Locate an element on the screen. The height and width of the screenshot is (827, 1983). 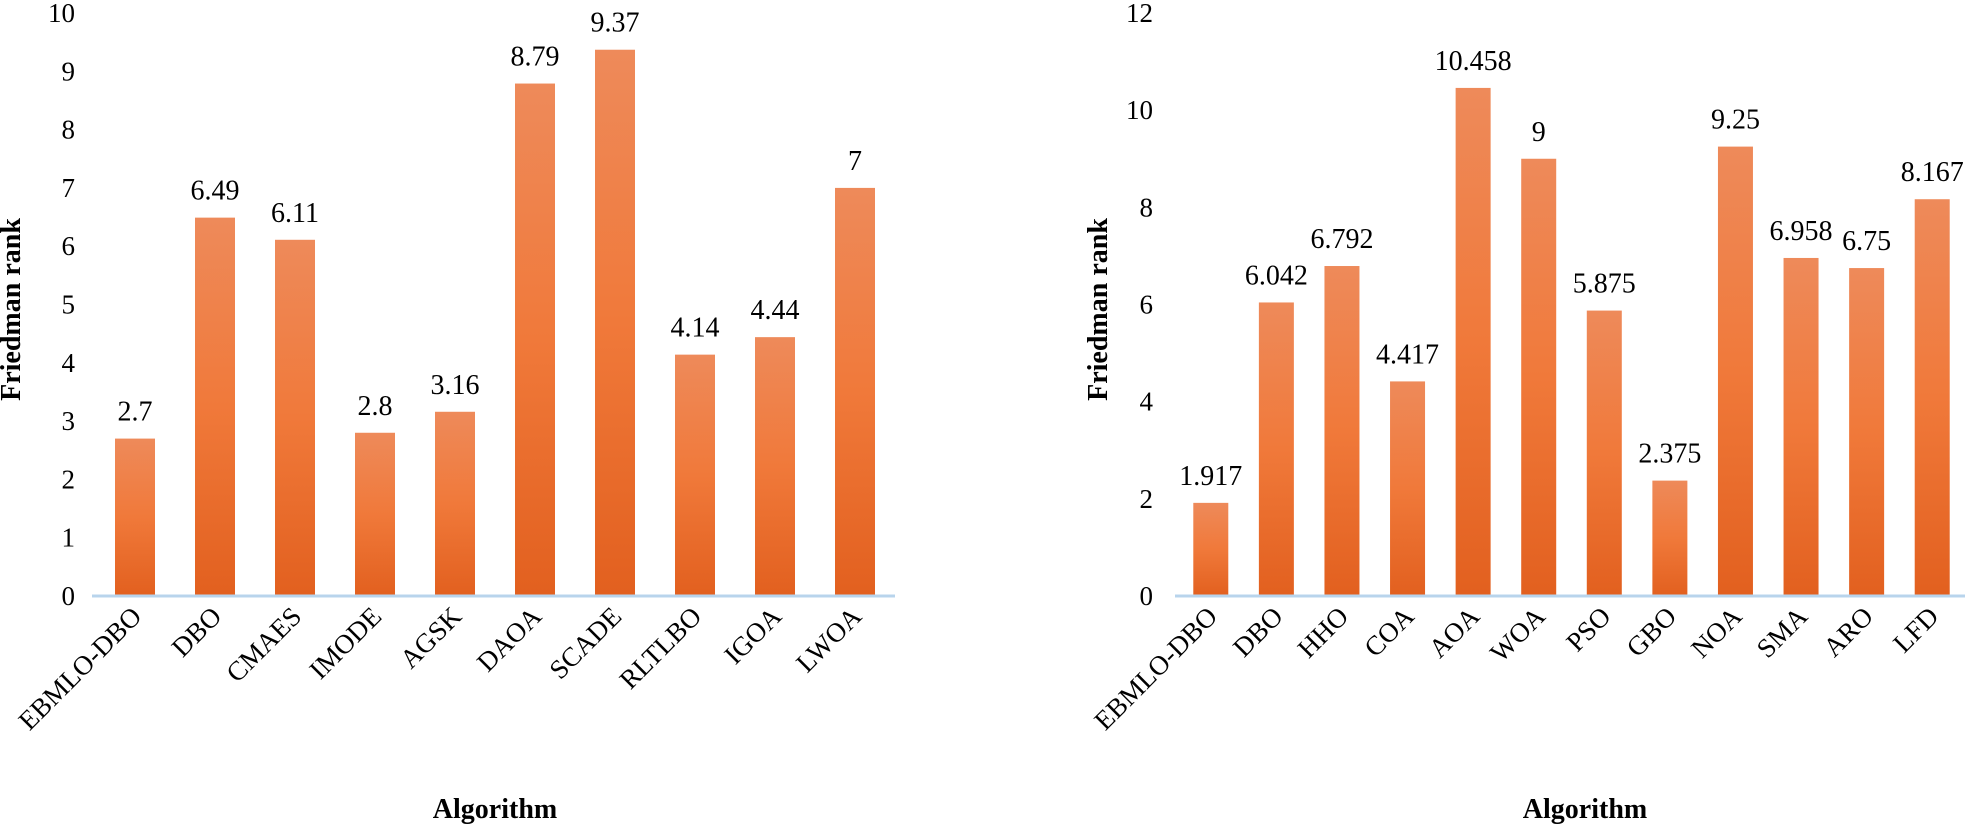
data-label: 4.14 is located at coordinates (695, 328).